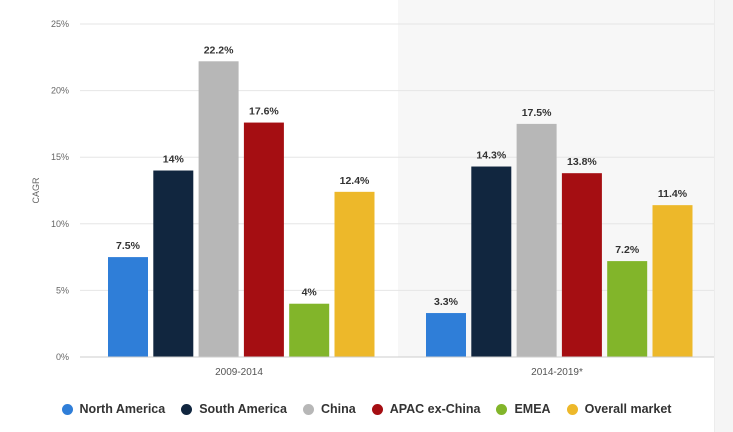 The image size is (733, 432). I want to click on data-label: 14.3%, so click(491, 156).